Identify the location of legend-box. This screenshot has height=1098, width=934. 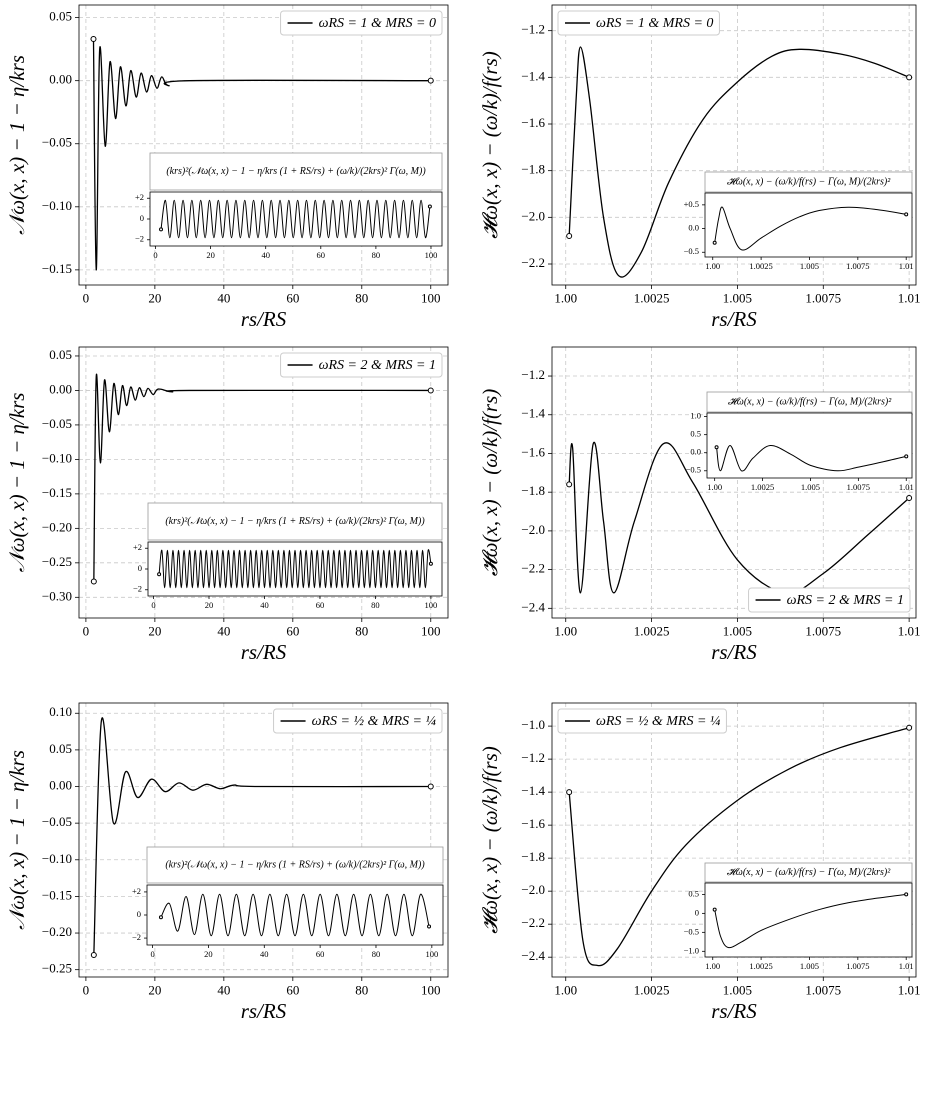
(829, 600).